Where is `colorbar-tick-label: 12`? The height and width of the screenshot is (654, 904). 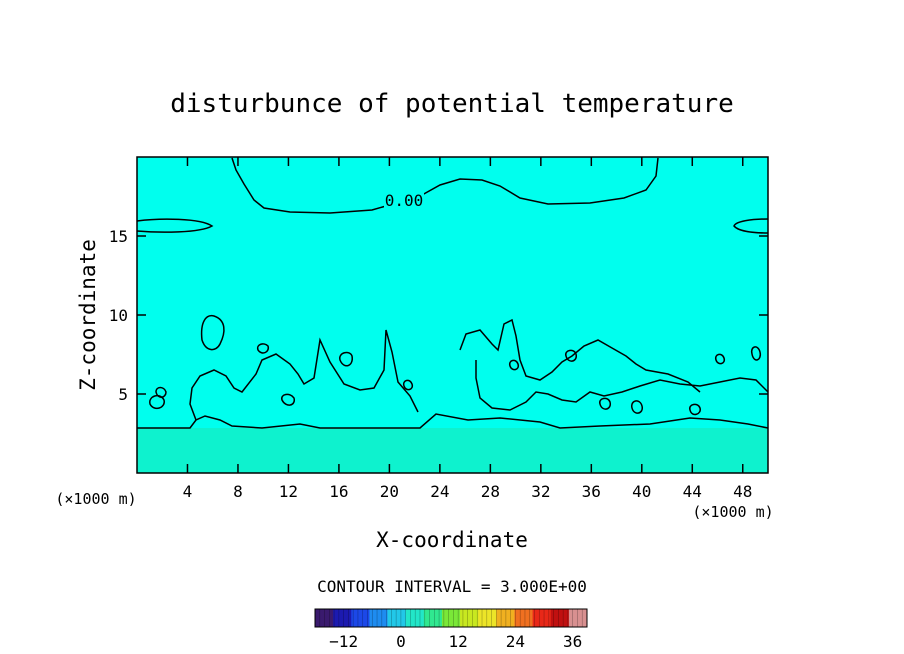
colorbar-tick-label: 12 is located at coordinates (458, 641).